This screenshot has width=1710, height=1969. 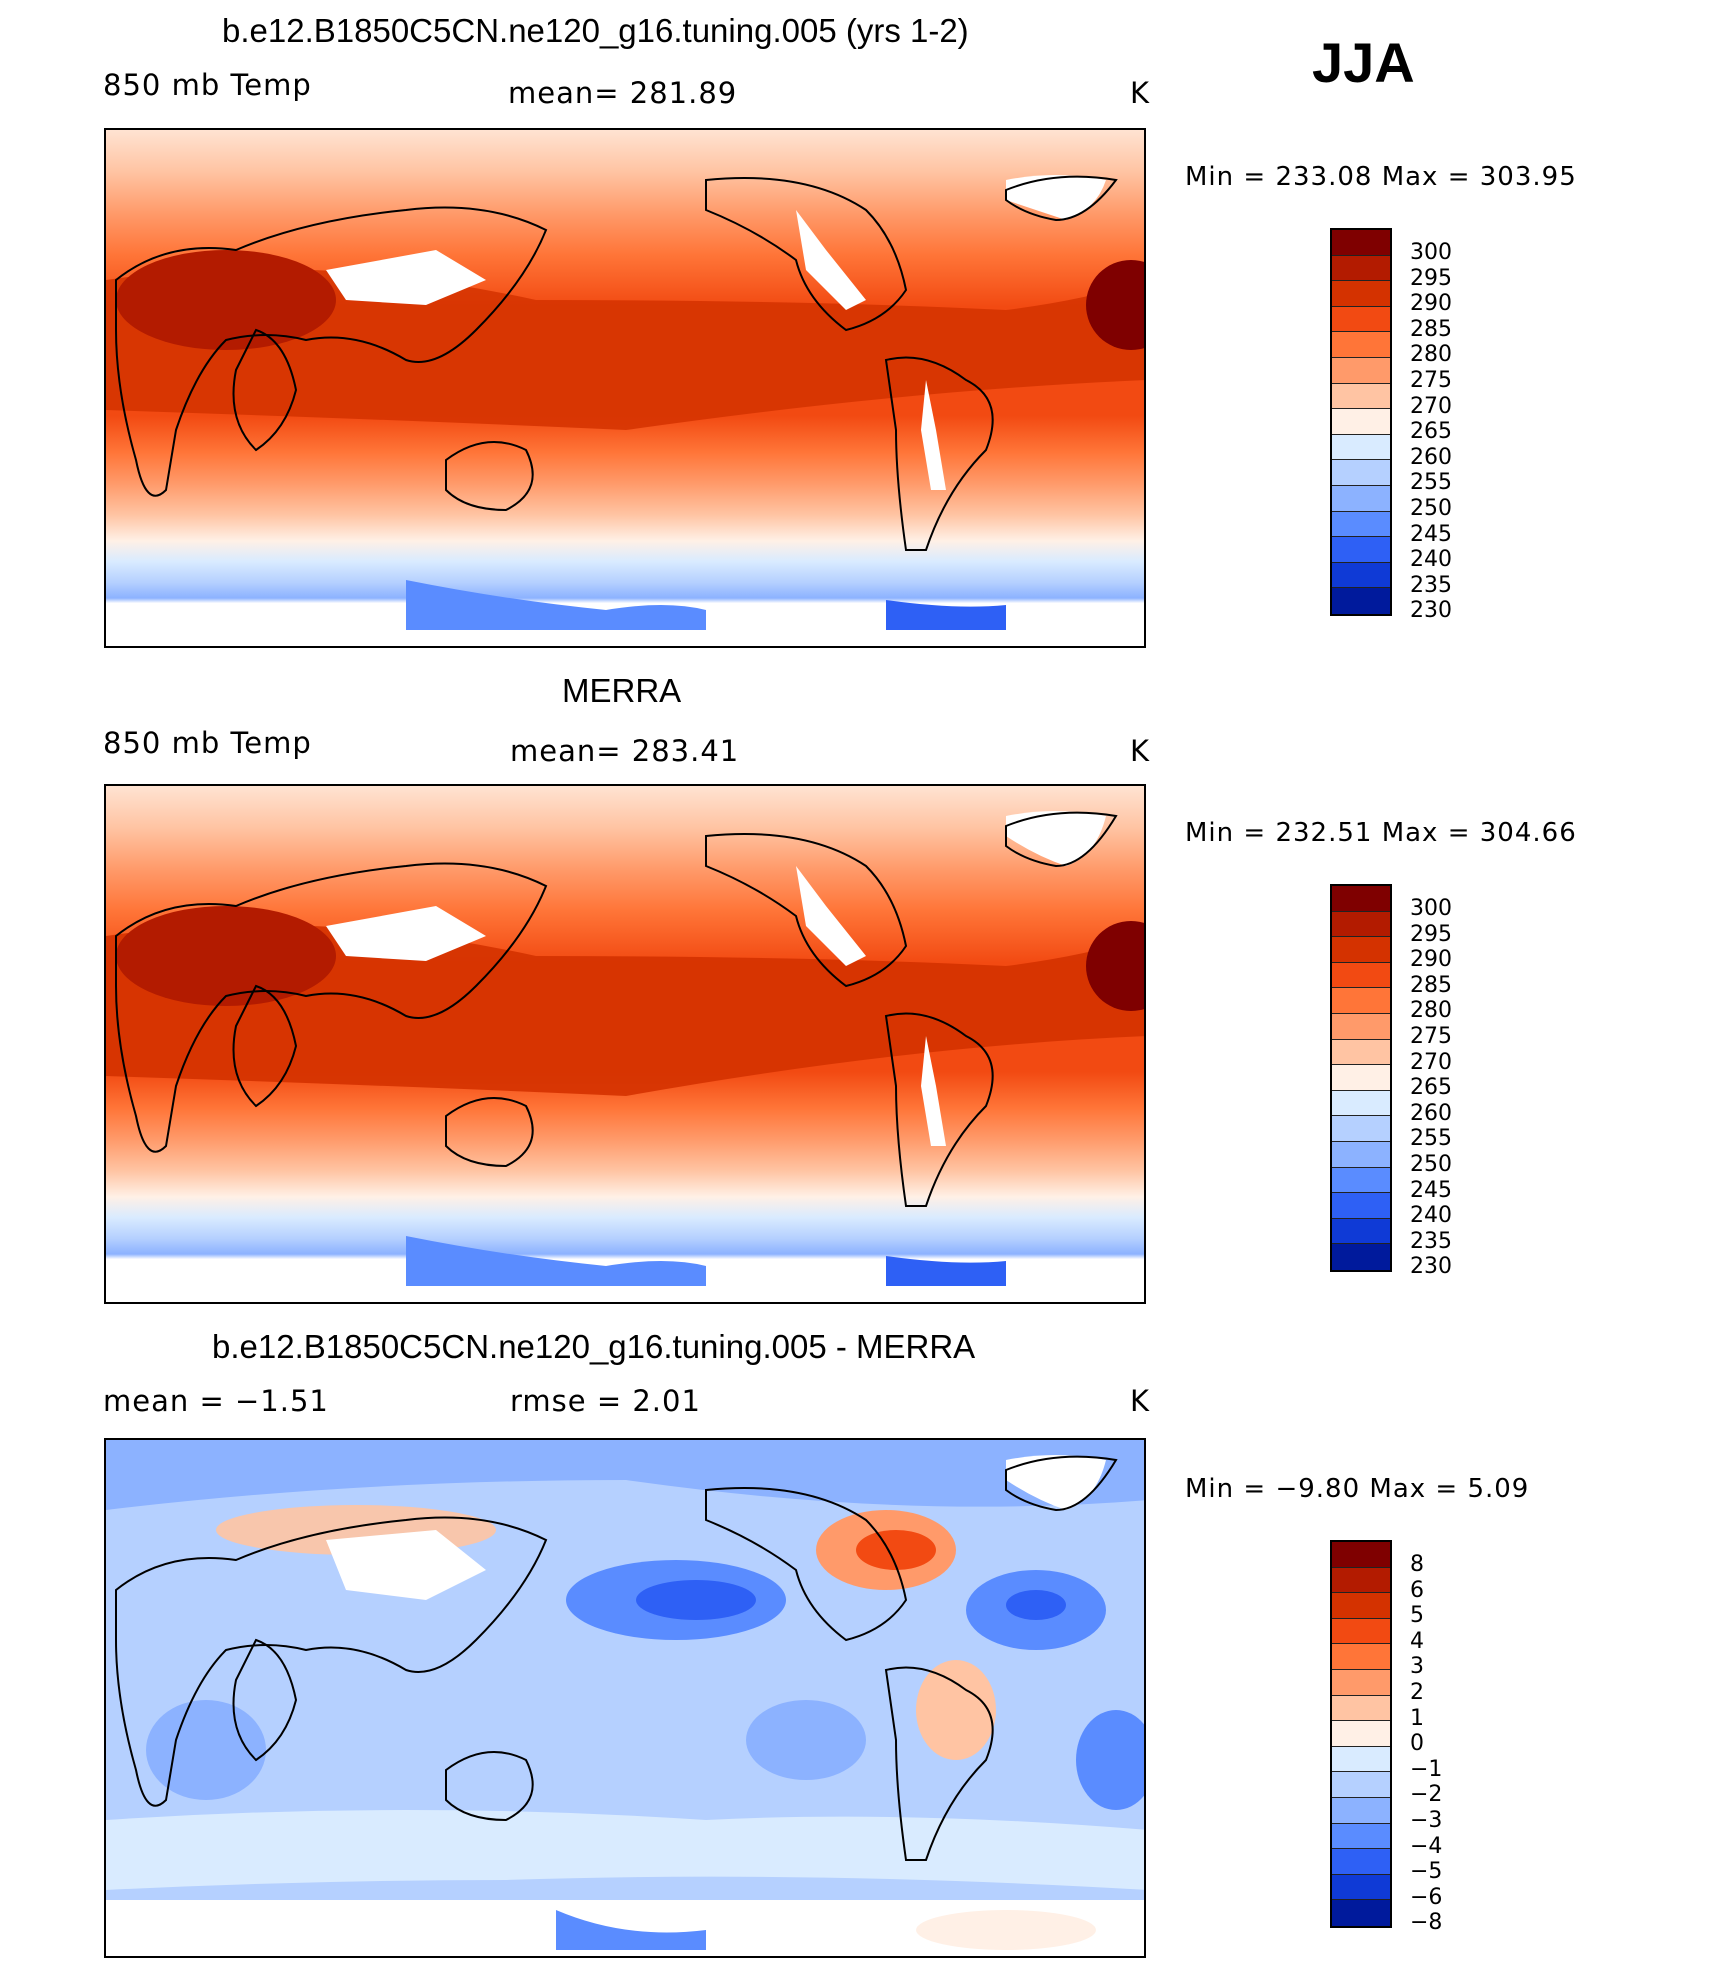 I want to click on colorbar-label: 1, so click(x=1417, y=1718).